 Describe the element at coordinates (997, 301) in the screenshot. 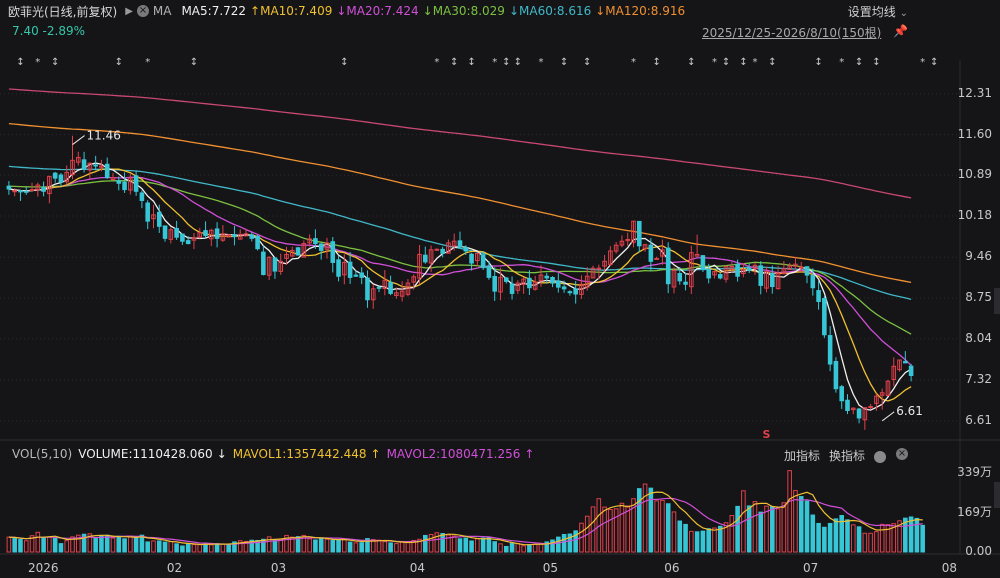

I see `right-panel-handle` at that location.